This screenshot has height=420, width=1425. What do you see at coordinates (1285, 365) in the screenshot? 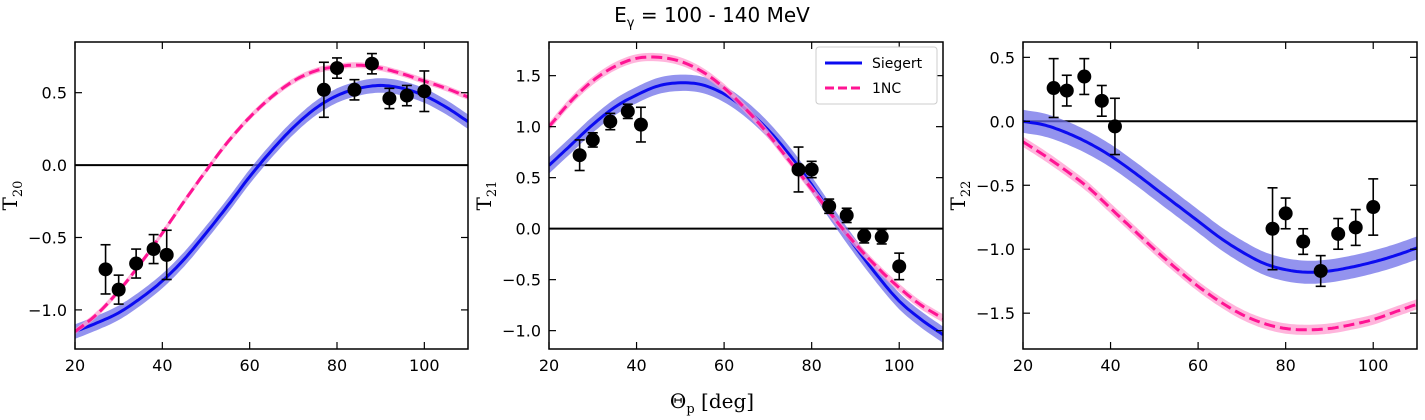
I see `x-tick-label: 80` at bounding box center [1285, 365].